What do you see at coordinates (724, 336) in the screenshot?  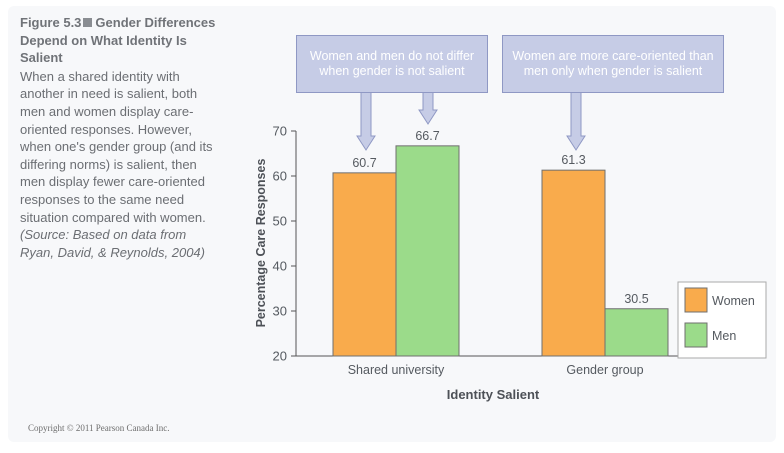 I see `legend-label-men: Men` at bounding box center [724, 336].